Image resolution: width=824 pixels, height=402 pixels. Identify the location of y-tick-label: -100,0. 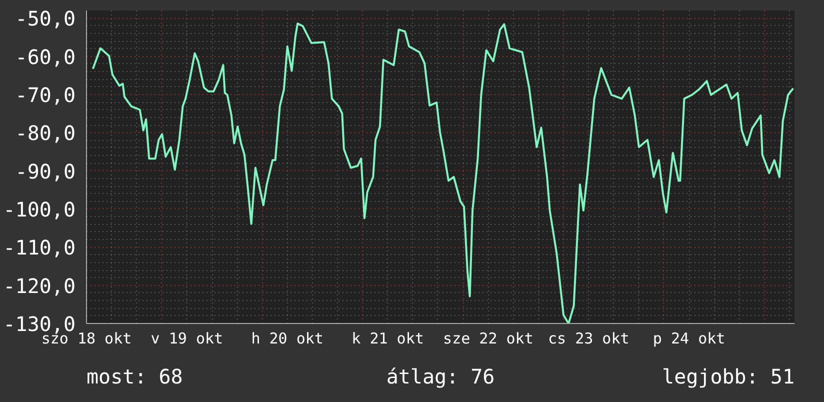
(39, 209).